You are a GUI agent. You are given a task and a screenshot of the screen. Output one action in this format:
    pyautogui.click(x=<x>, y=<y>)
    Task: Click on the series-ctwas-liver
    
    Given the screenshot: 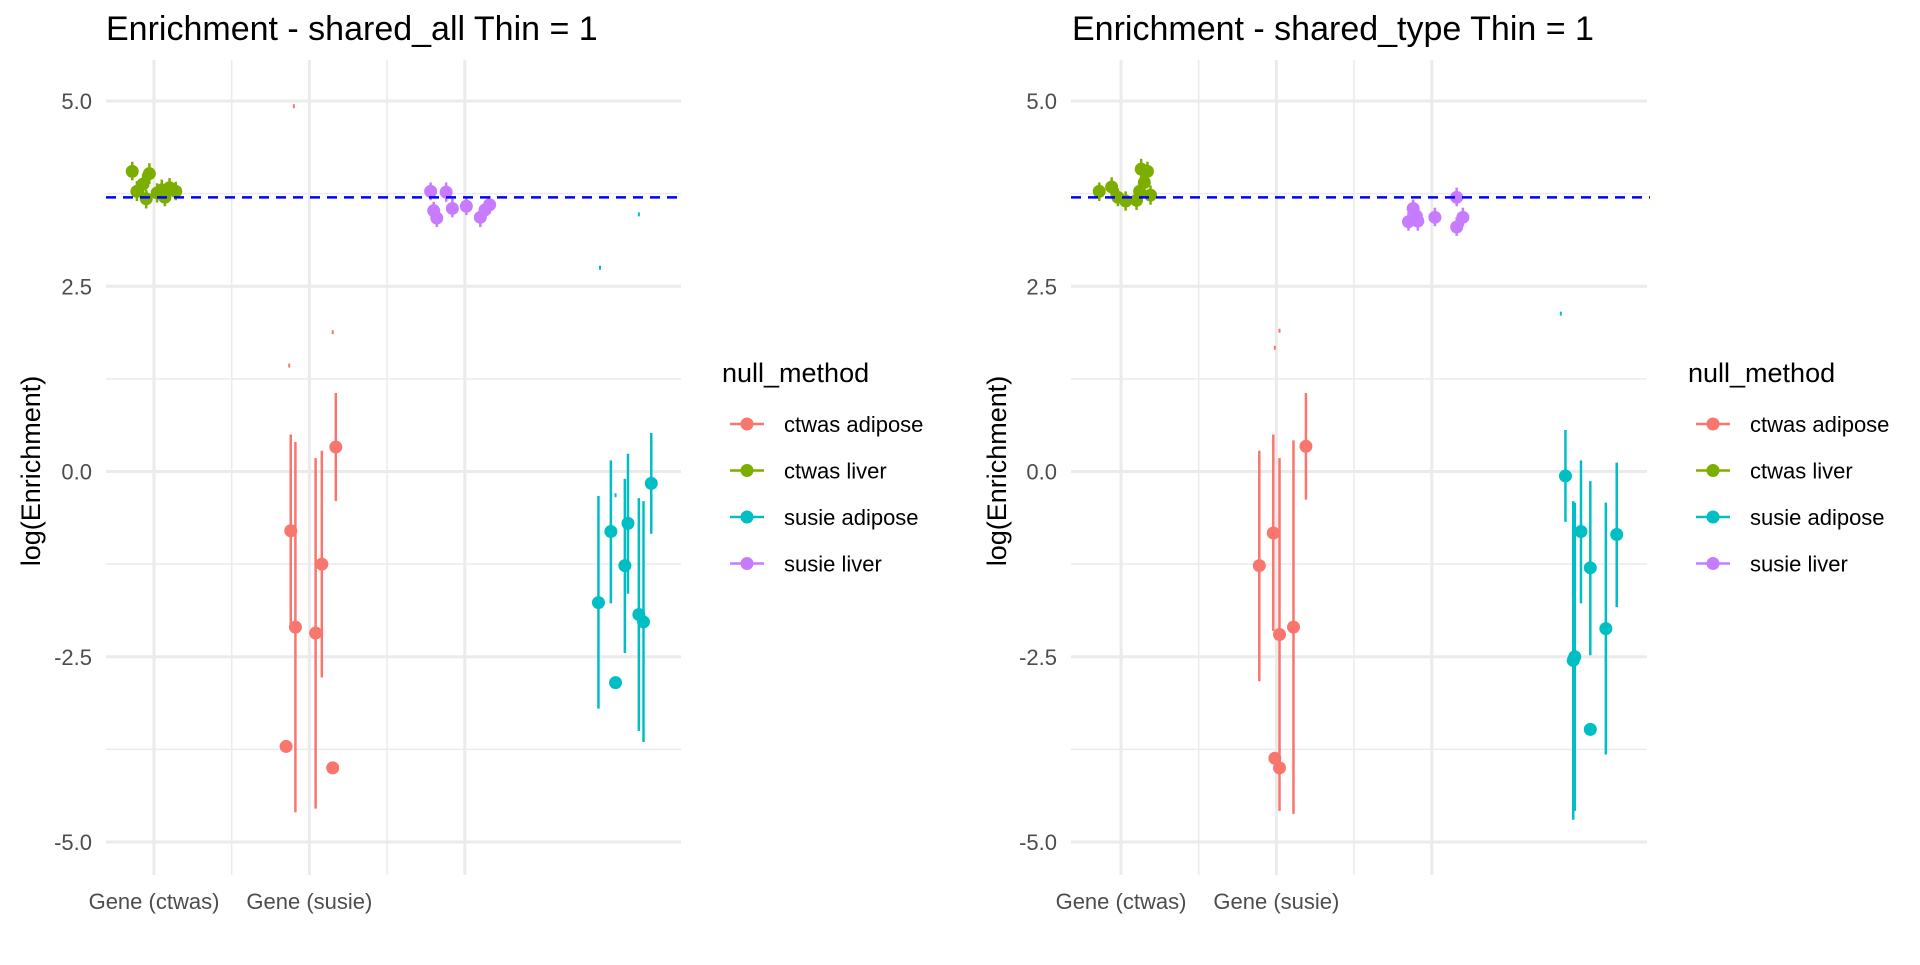 What is the action you would take?
    pyautogui.click(x=1125, y=184)
    